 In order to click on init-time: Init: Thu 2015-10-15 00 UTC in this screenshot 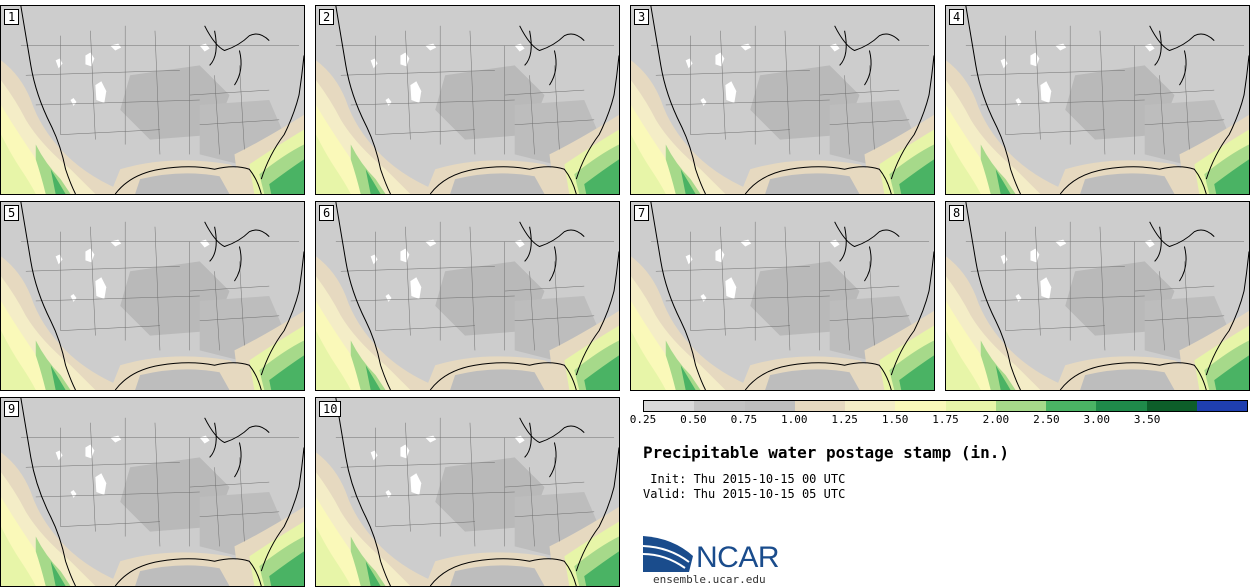, I will do `click(744, 479)`.